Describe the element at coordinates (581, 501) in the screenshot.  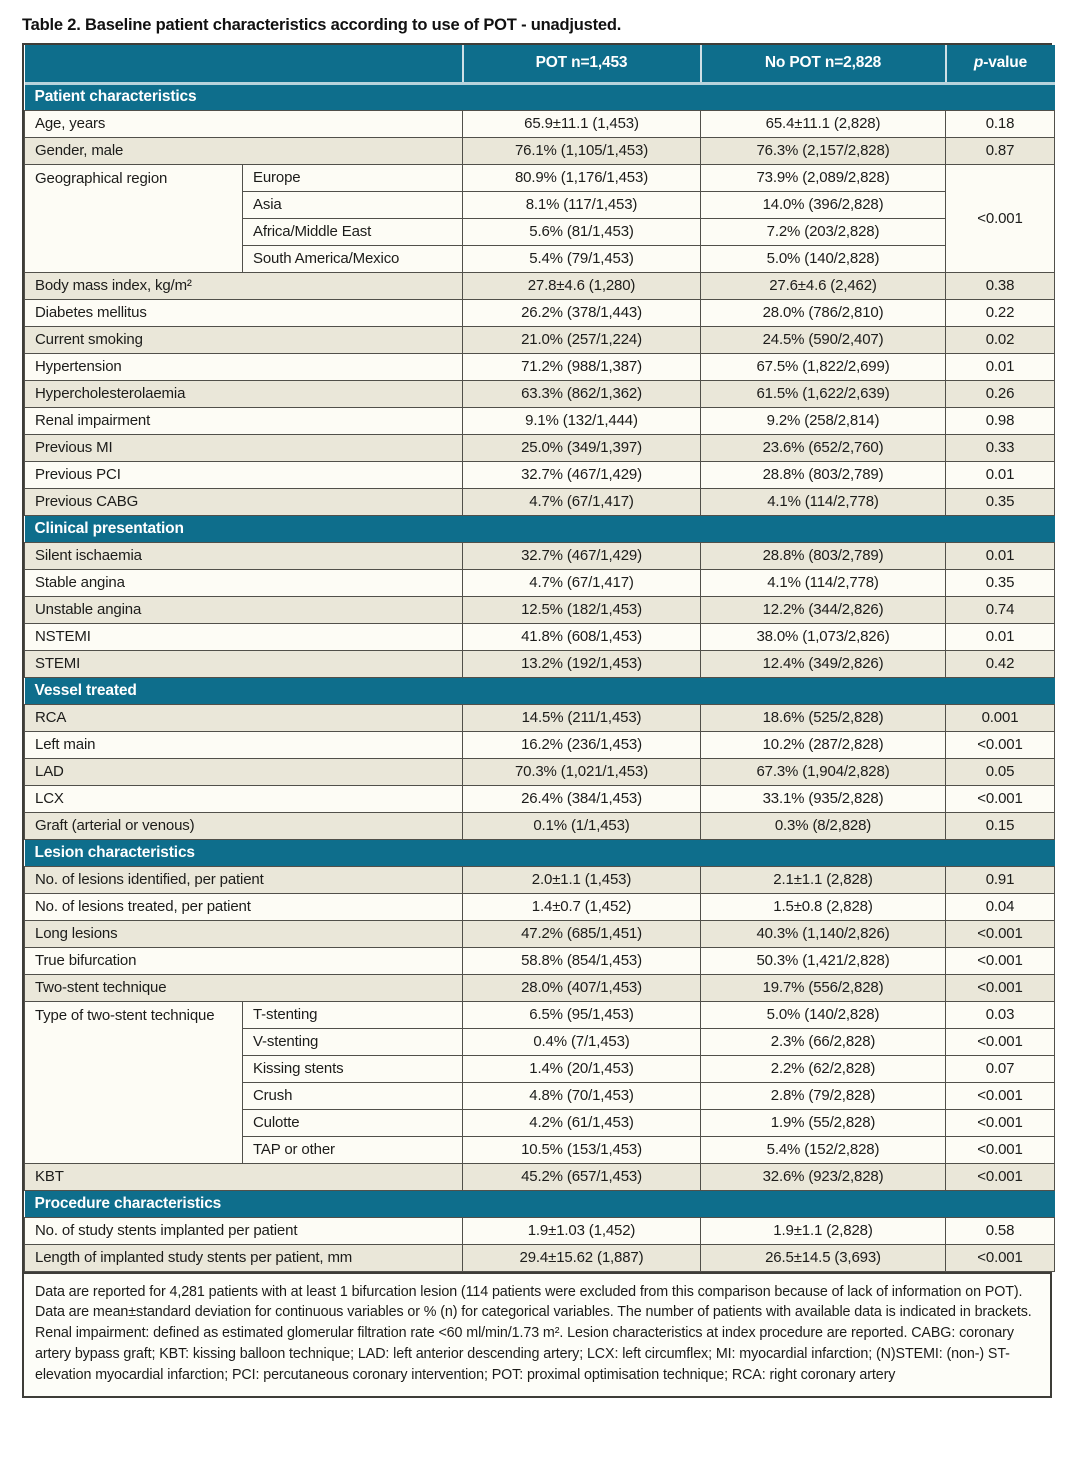
I see `pot-value-cell: 4.7% (67/1,417)` at that location.